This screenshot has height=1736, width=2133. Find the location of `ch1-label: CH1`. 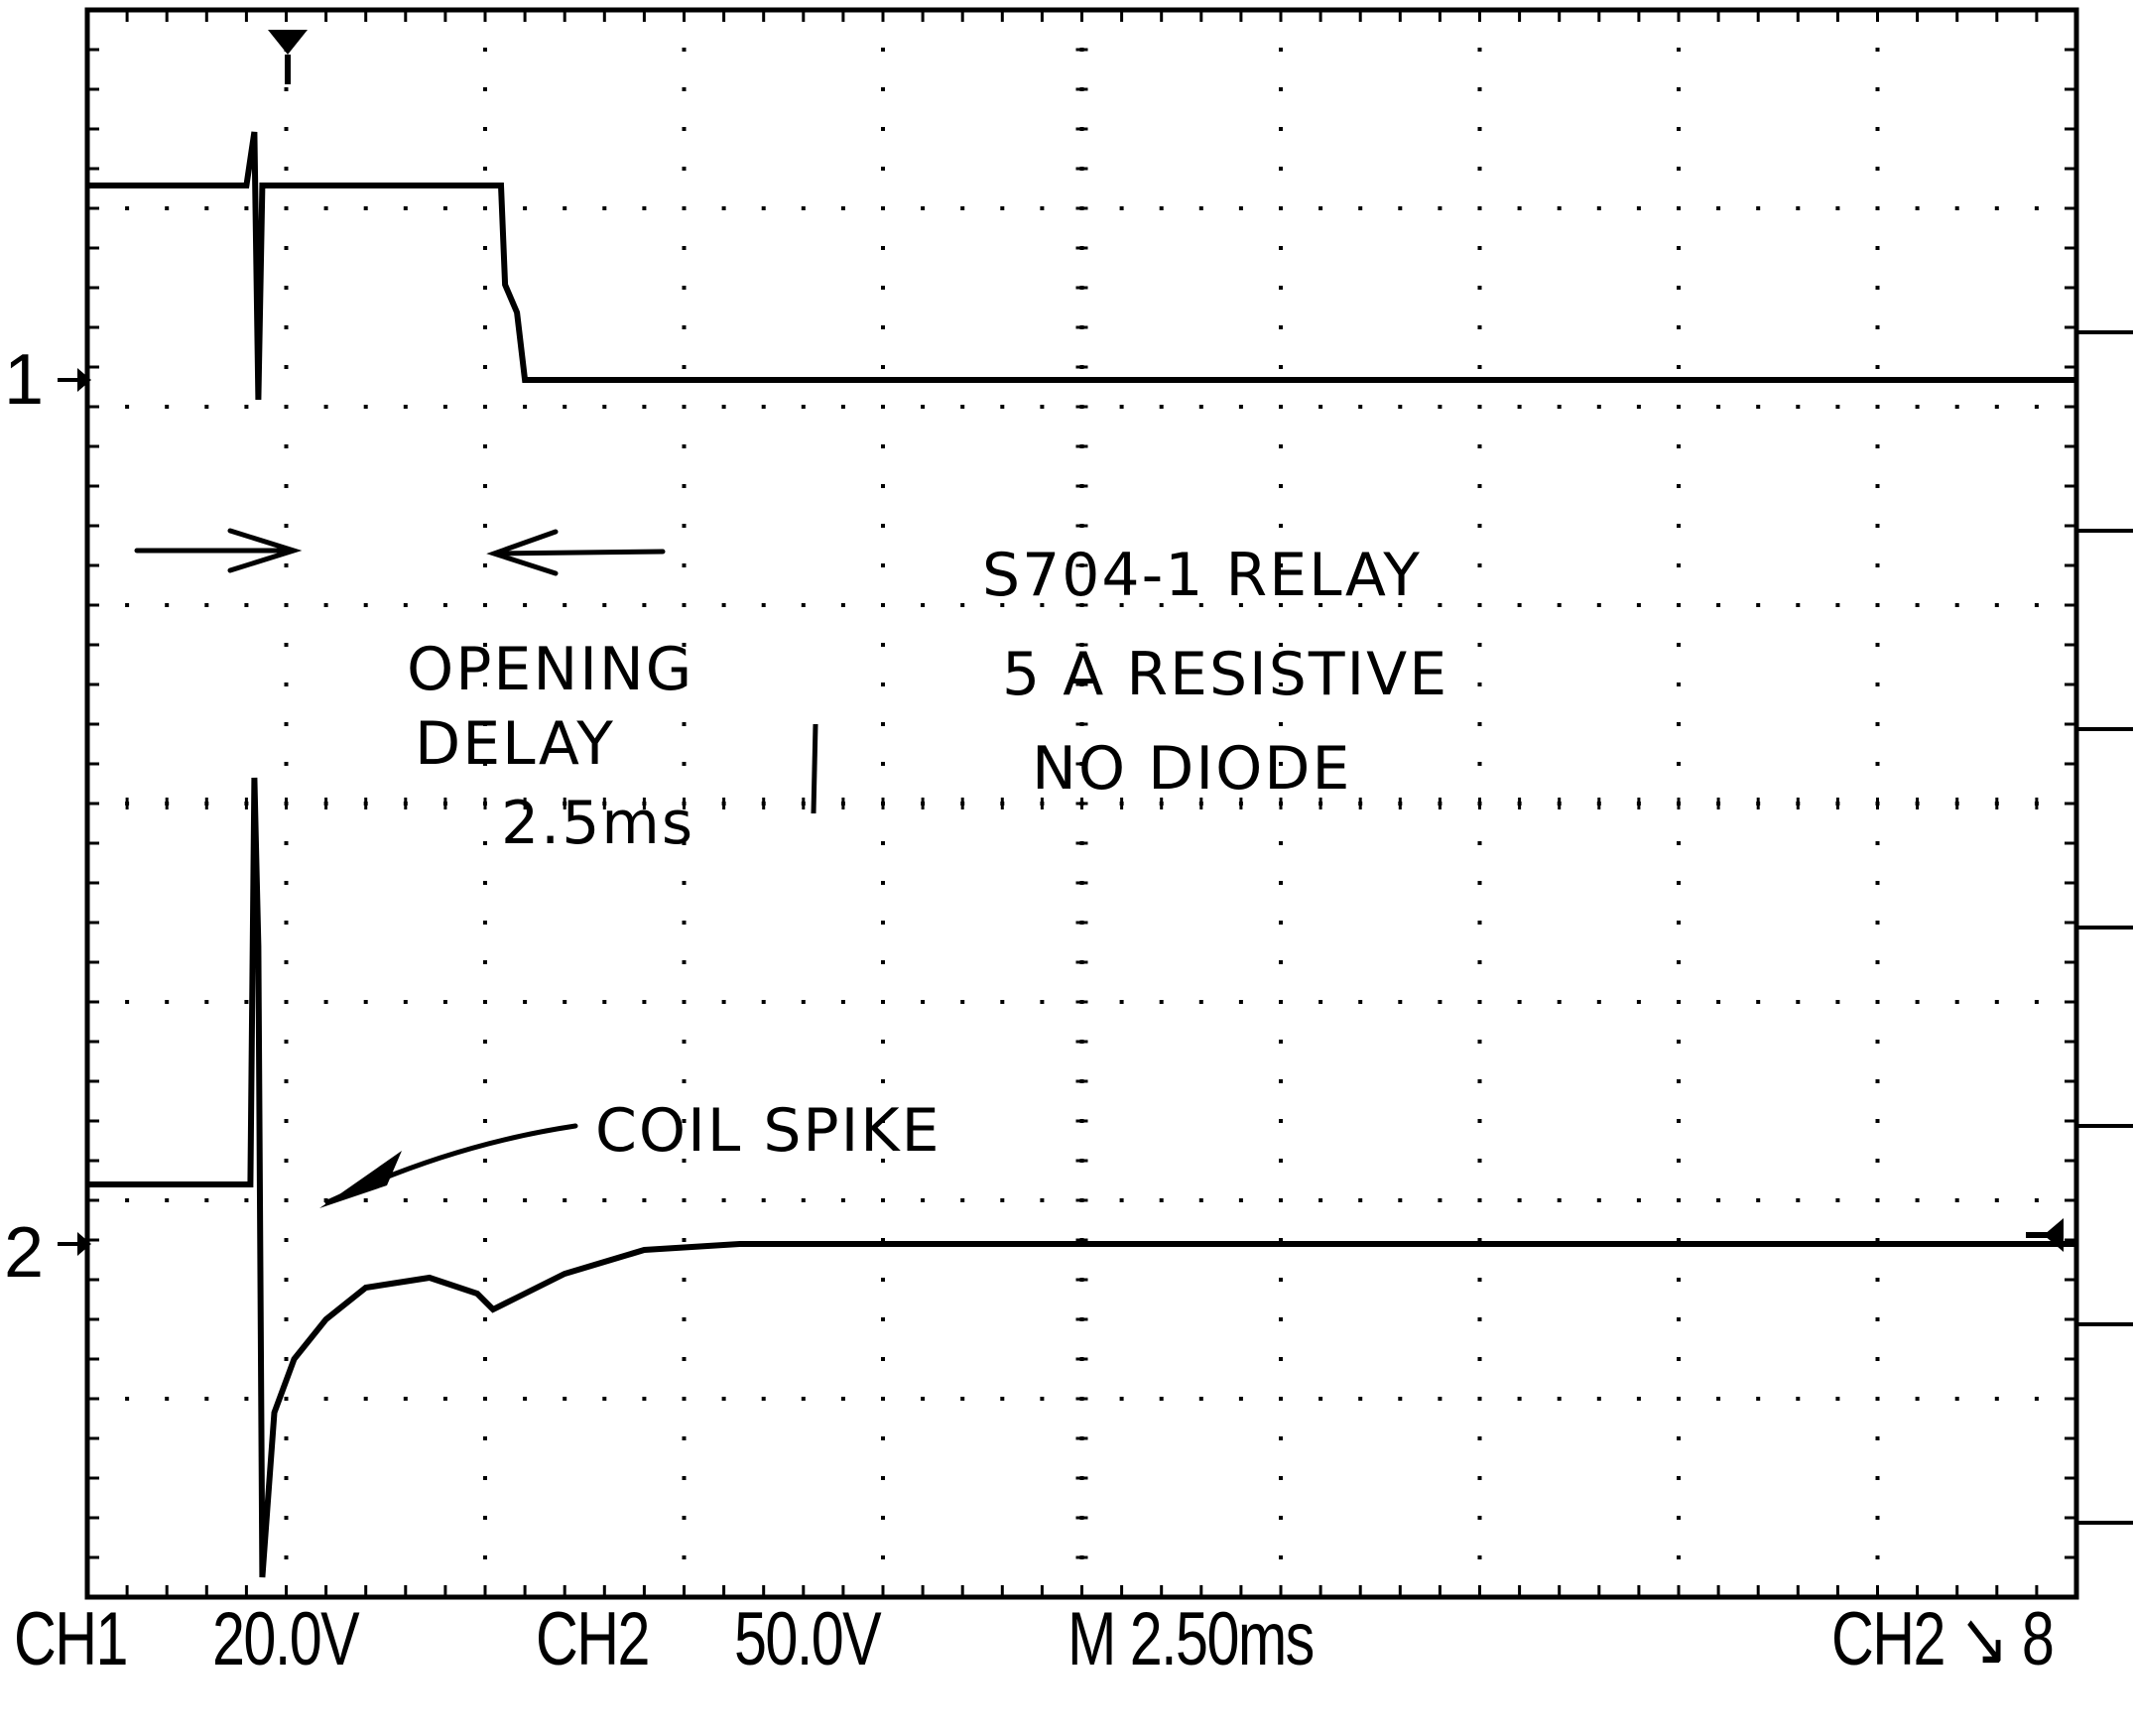

ch1-label: CH1 is located at coordinates (71, 1639).